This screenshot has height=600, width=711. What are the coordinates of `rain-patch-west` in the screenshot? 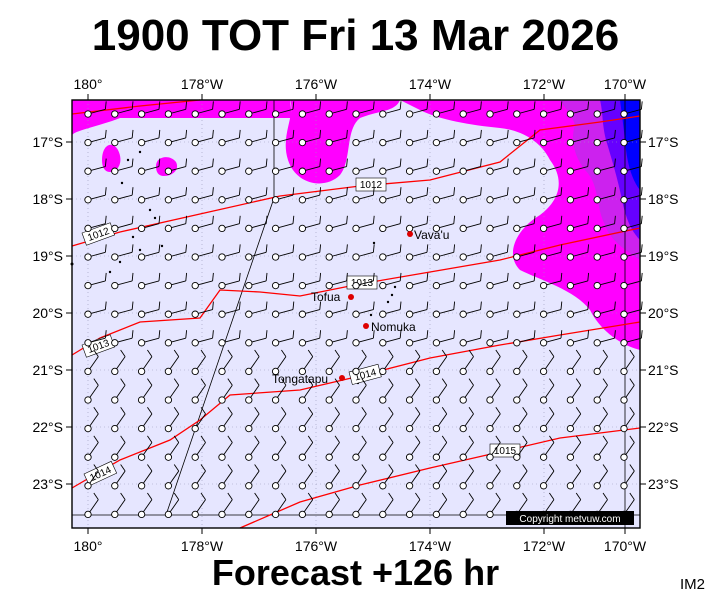 It's located at (96, 126).